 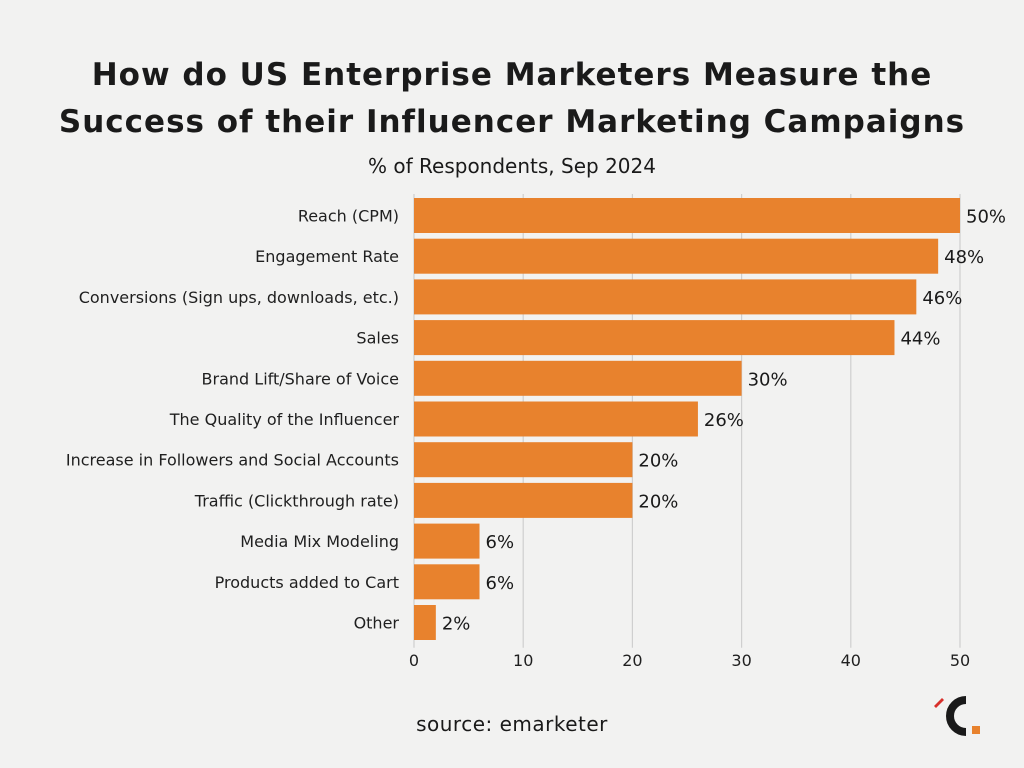 I want to click on category-label: Conversions (Sign ups, downloads, etc.), so click(x=239, y=297).